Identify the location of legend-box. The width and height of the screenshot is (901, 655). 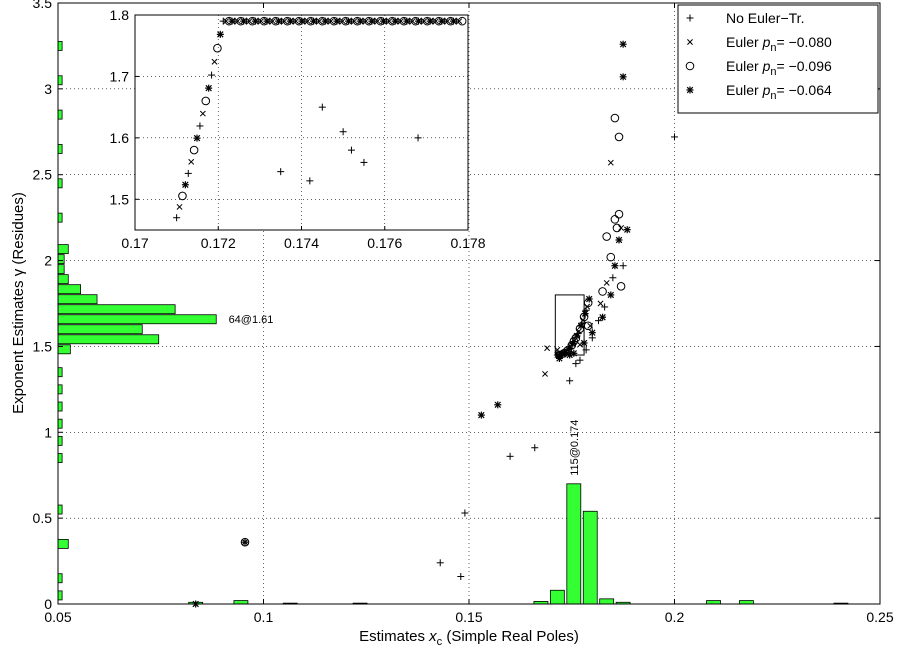
(778, 59).